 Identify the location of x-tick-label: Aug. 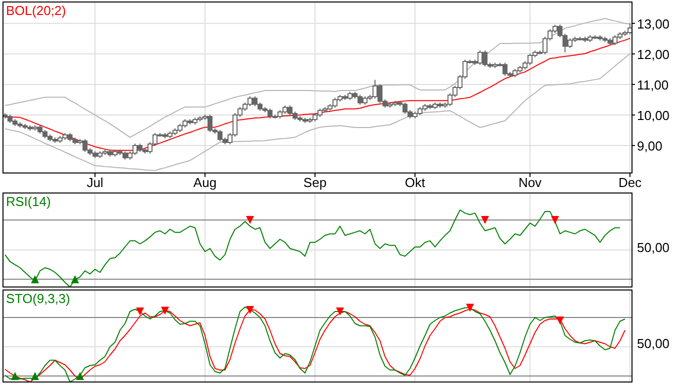
(205, 182).